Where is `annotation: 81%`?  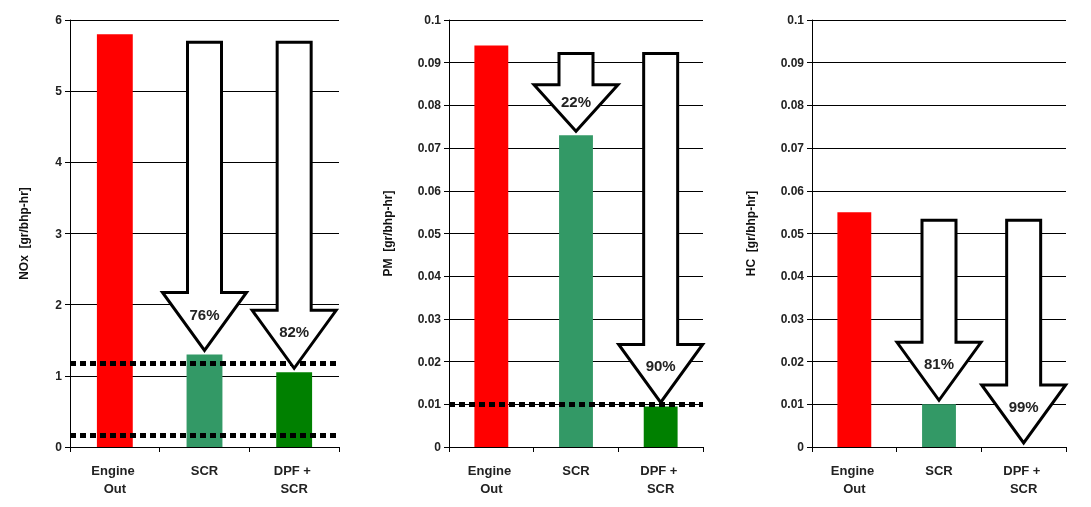 annotation: 81% is located at coordinates (939, 364).